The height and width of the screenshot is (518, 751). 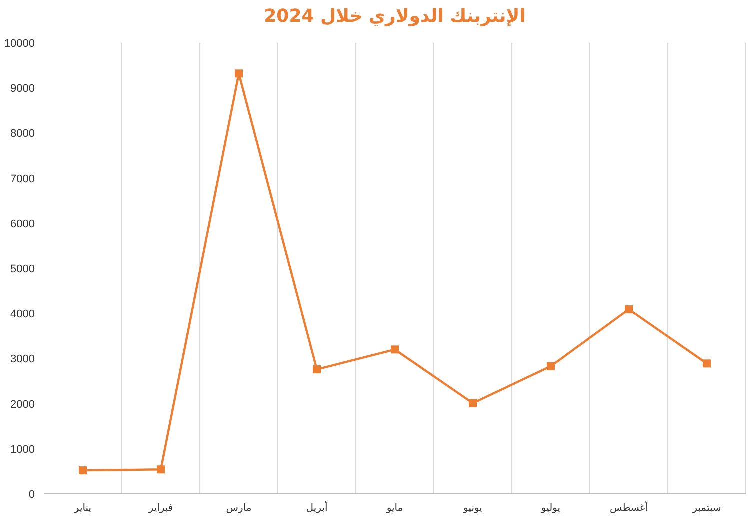 I want to click on x-tick-label: أبريل, so click(x=317, y=507).